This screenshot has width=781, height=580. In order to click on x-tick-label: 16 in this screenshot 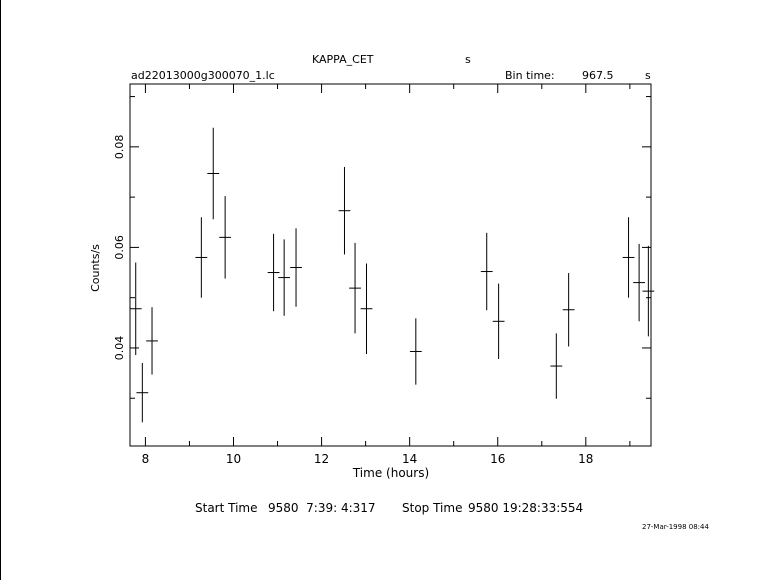, I will do `click(497, 459)`.